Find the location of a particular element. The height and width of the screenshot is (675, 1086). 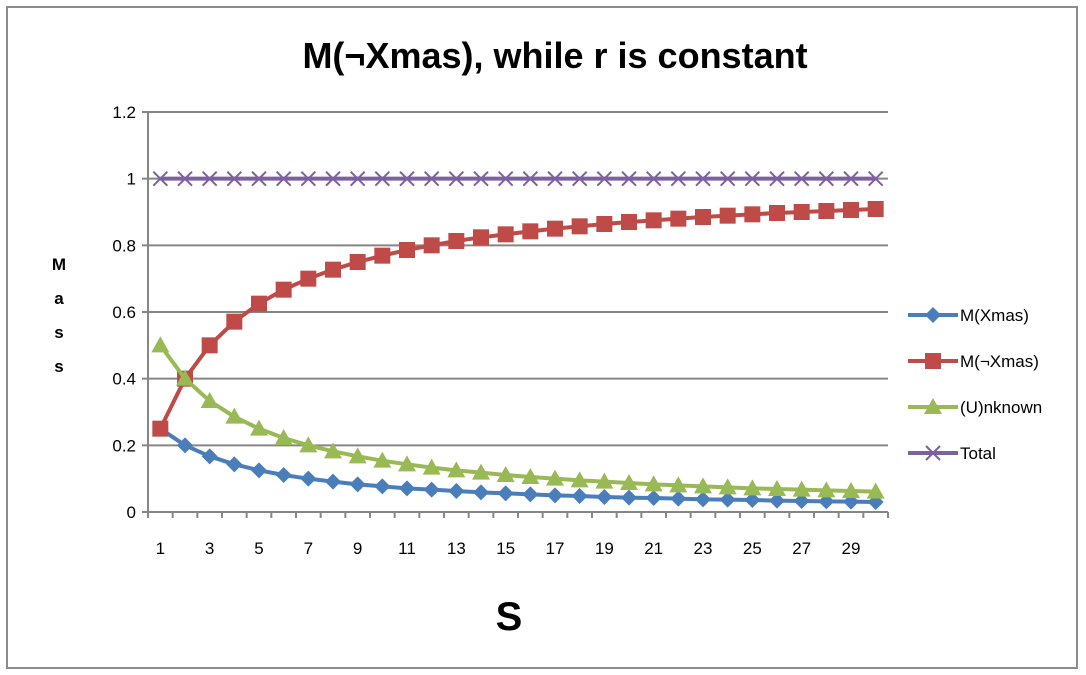

y-tick-label: 1.2 is located at coordinates (124, 112).